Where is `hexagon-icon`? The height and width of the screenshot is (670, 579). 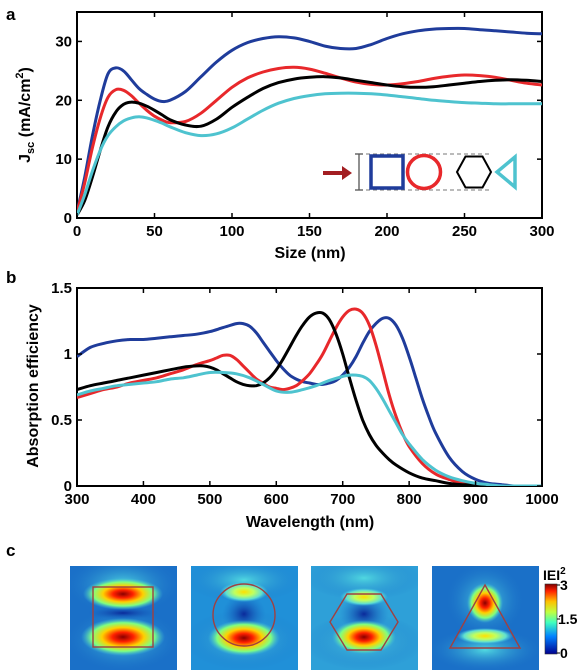 hexagon-icon is located at coordinates (474, 172).